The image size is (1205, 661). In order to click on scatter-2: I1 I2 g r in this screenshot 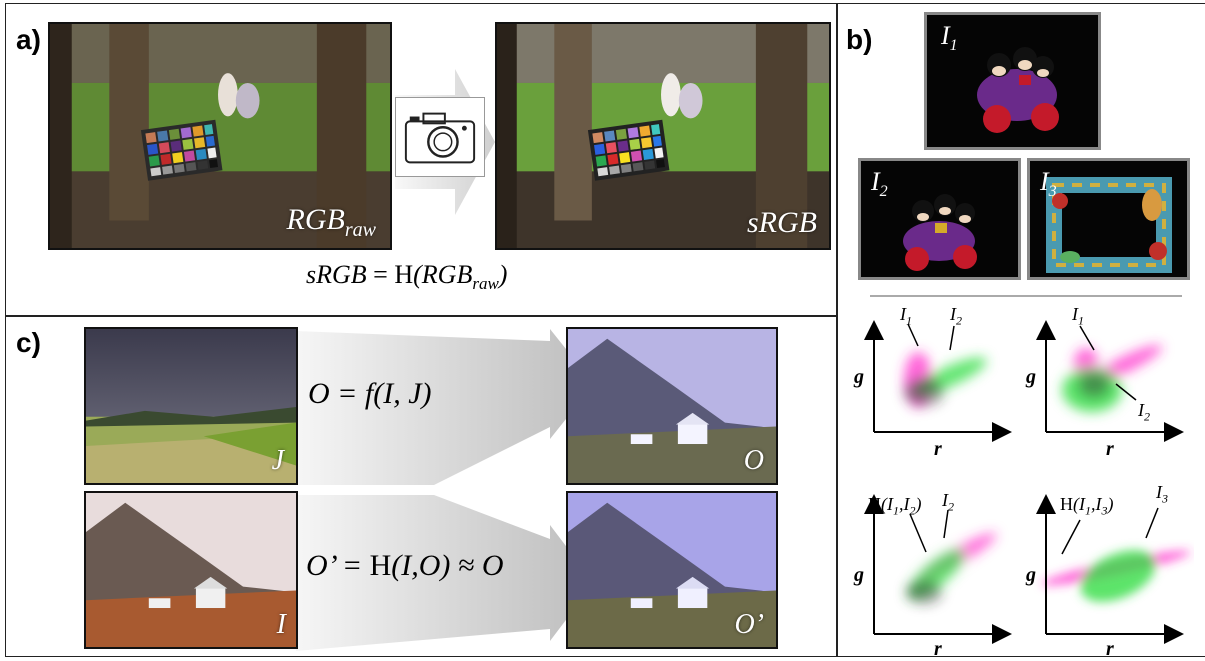, I will do `click(1106, 384)`.